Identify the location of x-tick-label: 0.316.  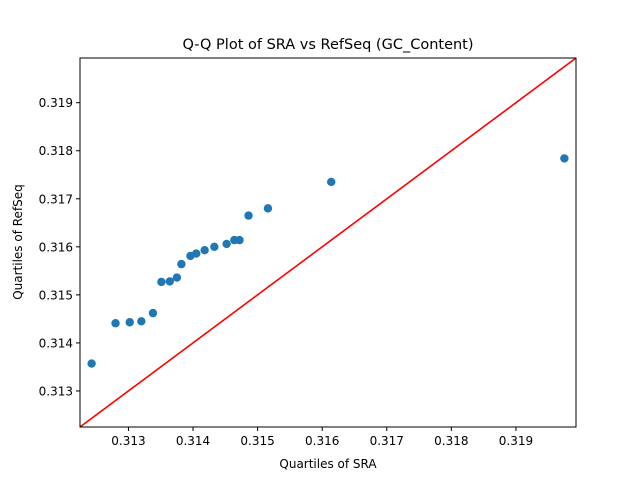
(322, 441).